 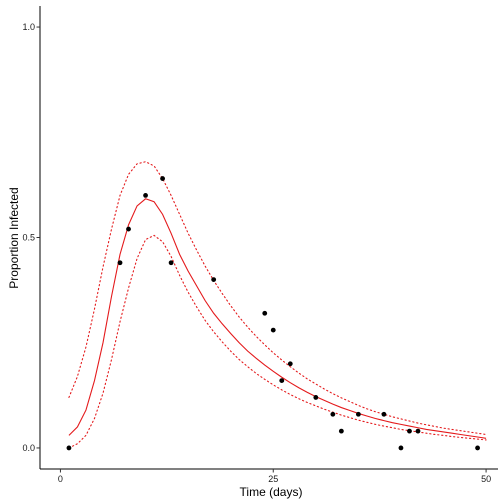 I want to click on x-ticks: 0 25 50, so click(x=274, y=476).